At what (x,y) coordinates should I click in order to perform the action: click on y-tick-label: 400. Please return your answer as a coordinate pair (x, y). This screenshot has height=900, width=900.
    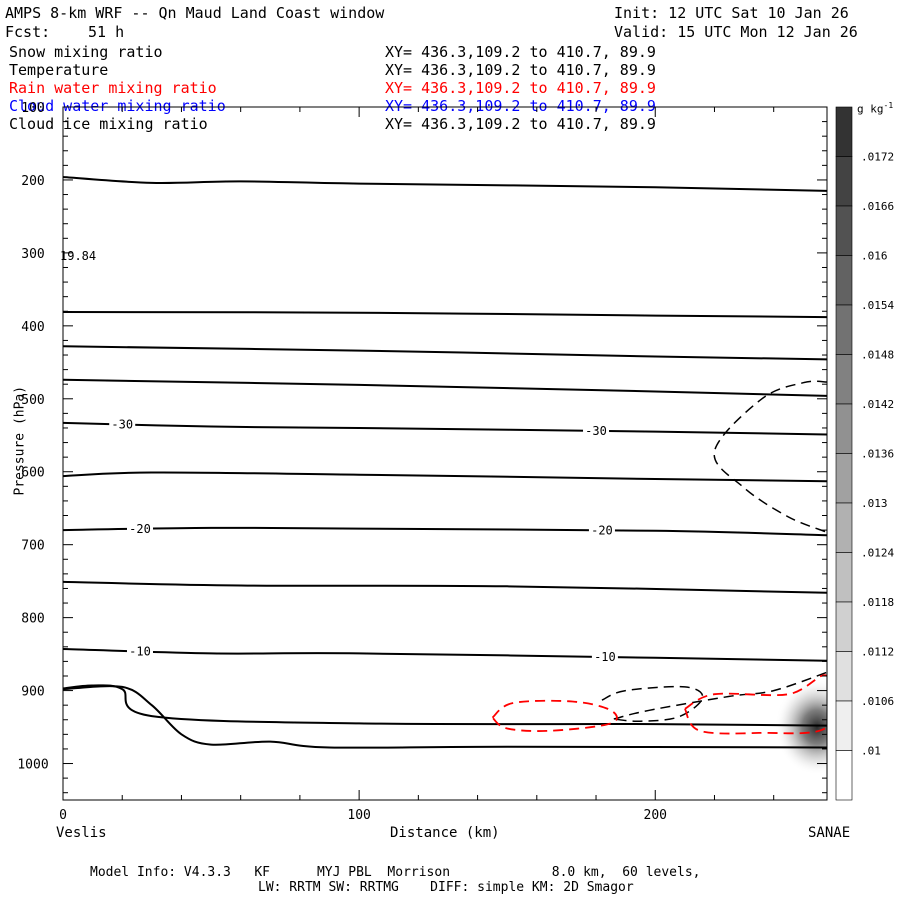
    Looking at the image, I should click on (32, 327).